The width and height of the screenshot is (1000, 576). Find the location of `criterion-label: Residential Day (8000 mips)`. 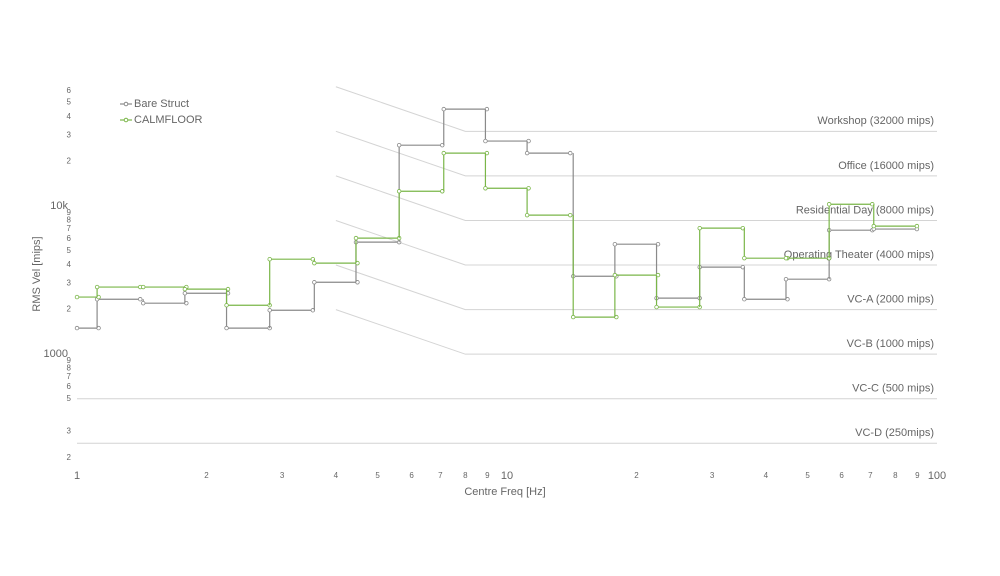

criterion-label: Residential Day (8000 mips) is located at coordinates (865, 210).